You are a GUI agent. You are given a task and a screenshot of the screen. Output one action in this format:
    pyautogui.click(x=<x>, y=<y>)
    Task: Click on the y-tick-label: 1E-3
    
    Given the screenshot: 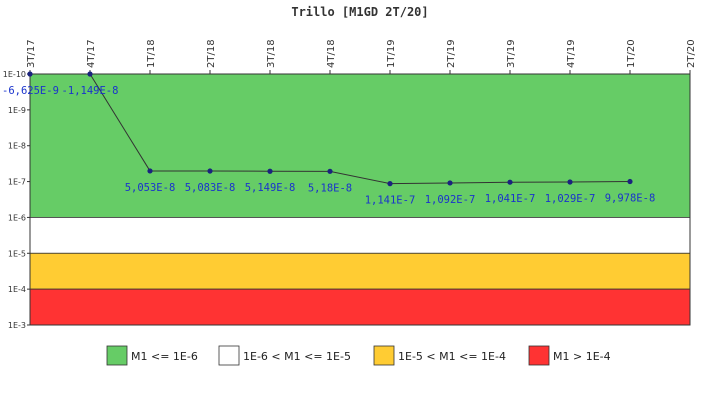 What is the action you would take?
    pyautogui.click(x=17, y=325)
    